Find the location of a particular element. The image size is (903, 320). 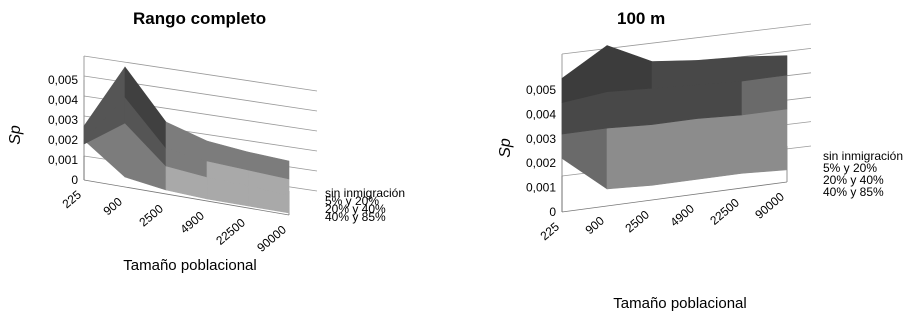

chart-title: 100 m is located at coordinates (641, 18).